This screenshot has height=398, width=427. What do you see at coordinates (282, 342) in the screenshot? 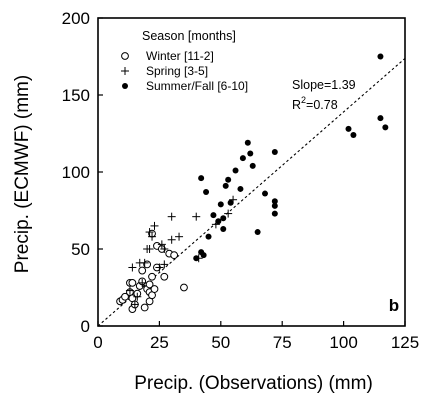
I see `x-tick-label: 75` at bounding box center [282, 342].